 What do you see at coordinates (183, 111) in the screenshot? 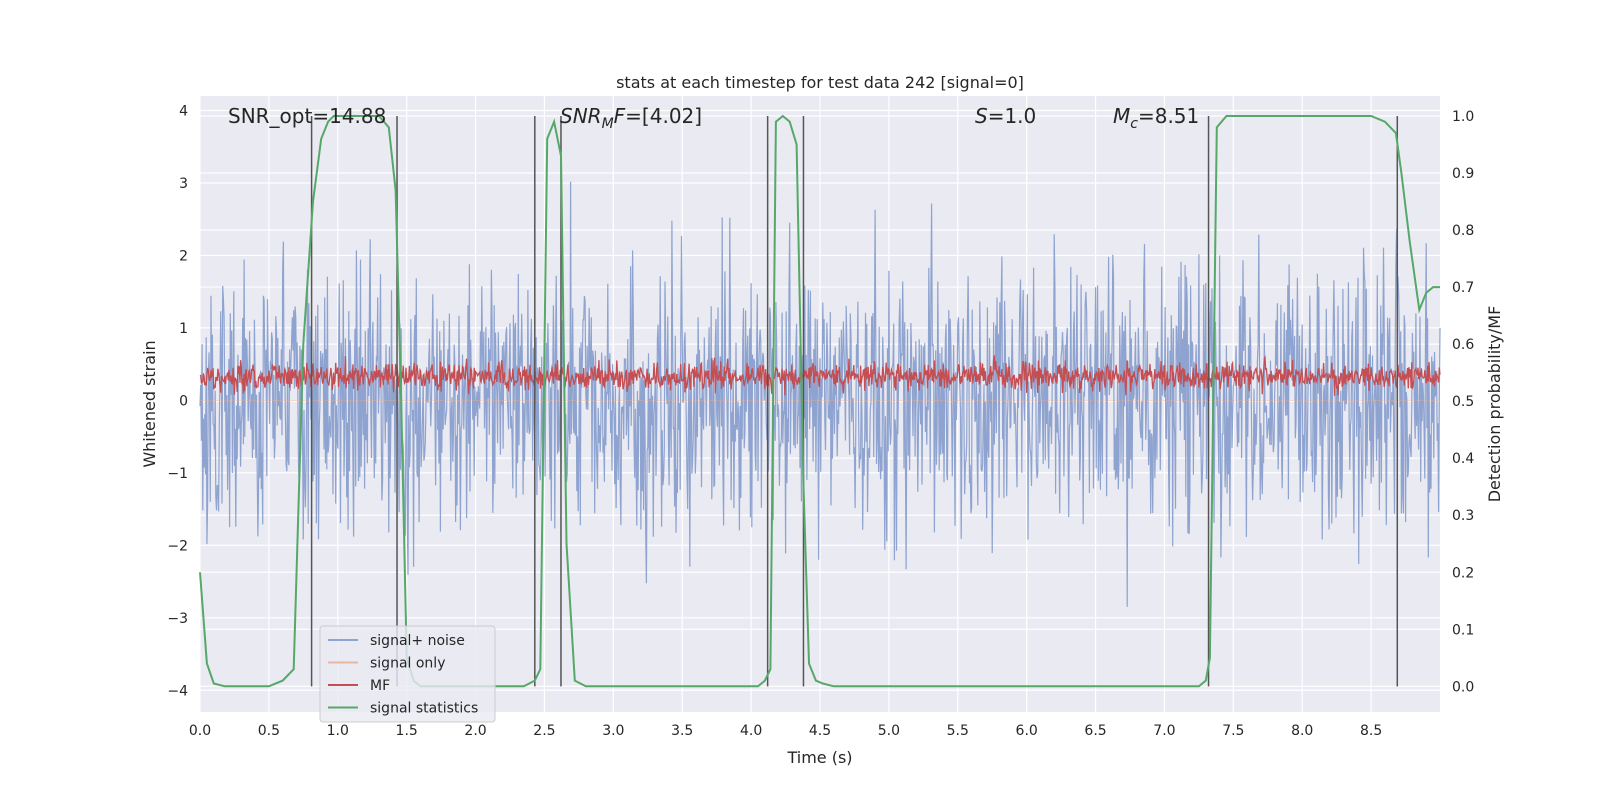
I see `y-left-tick-label: 4` at bounding box center [183, 111].